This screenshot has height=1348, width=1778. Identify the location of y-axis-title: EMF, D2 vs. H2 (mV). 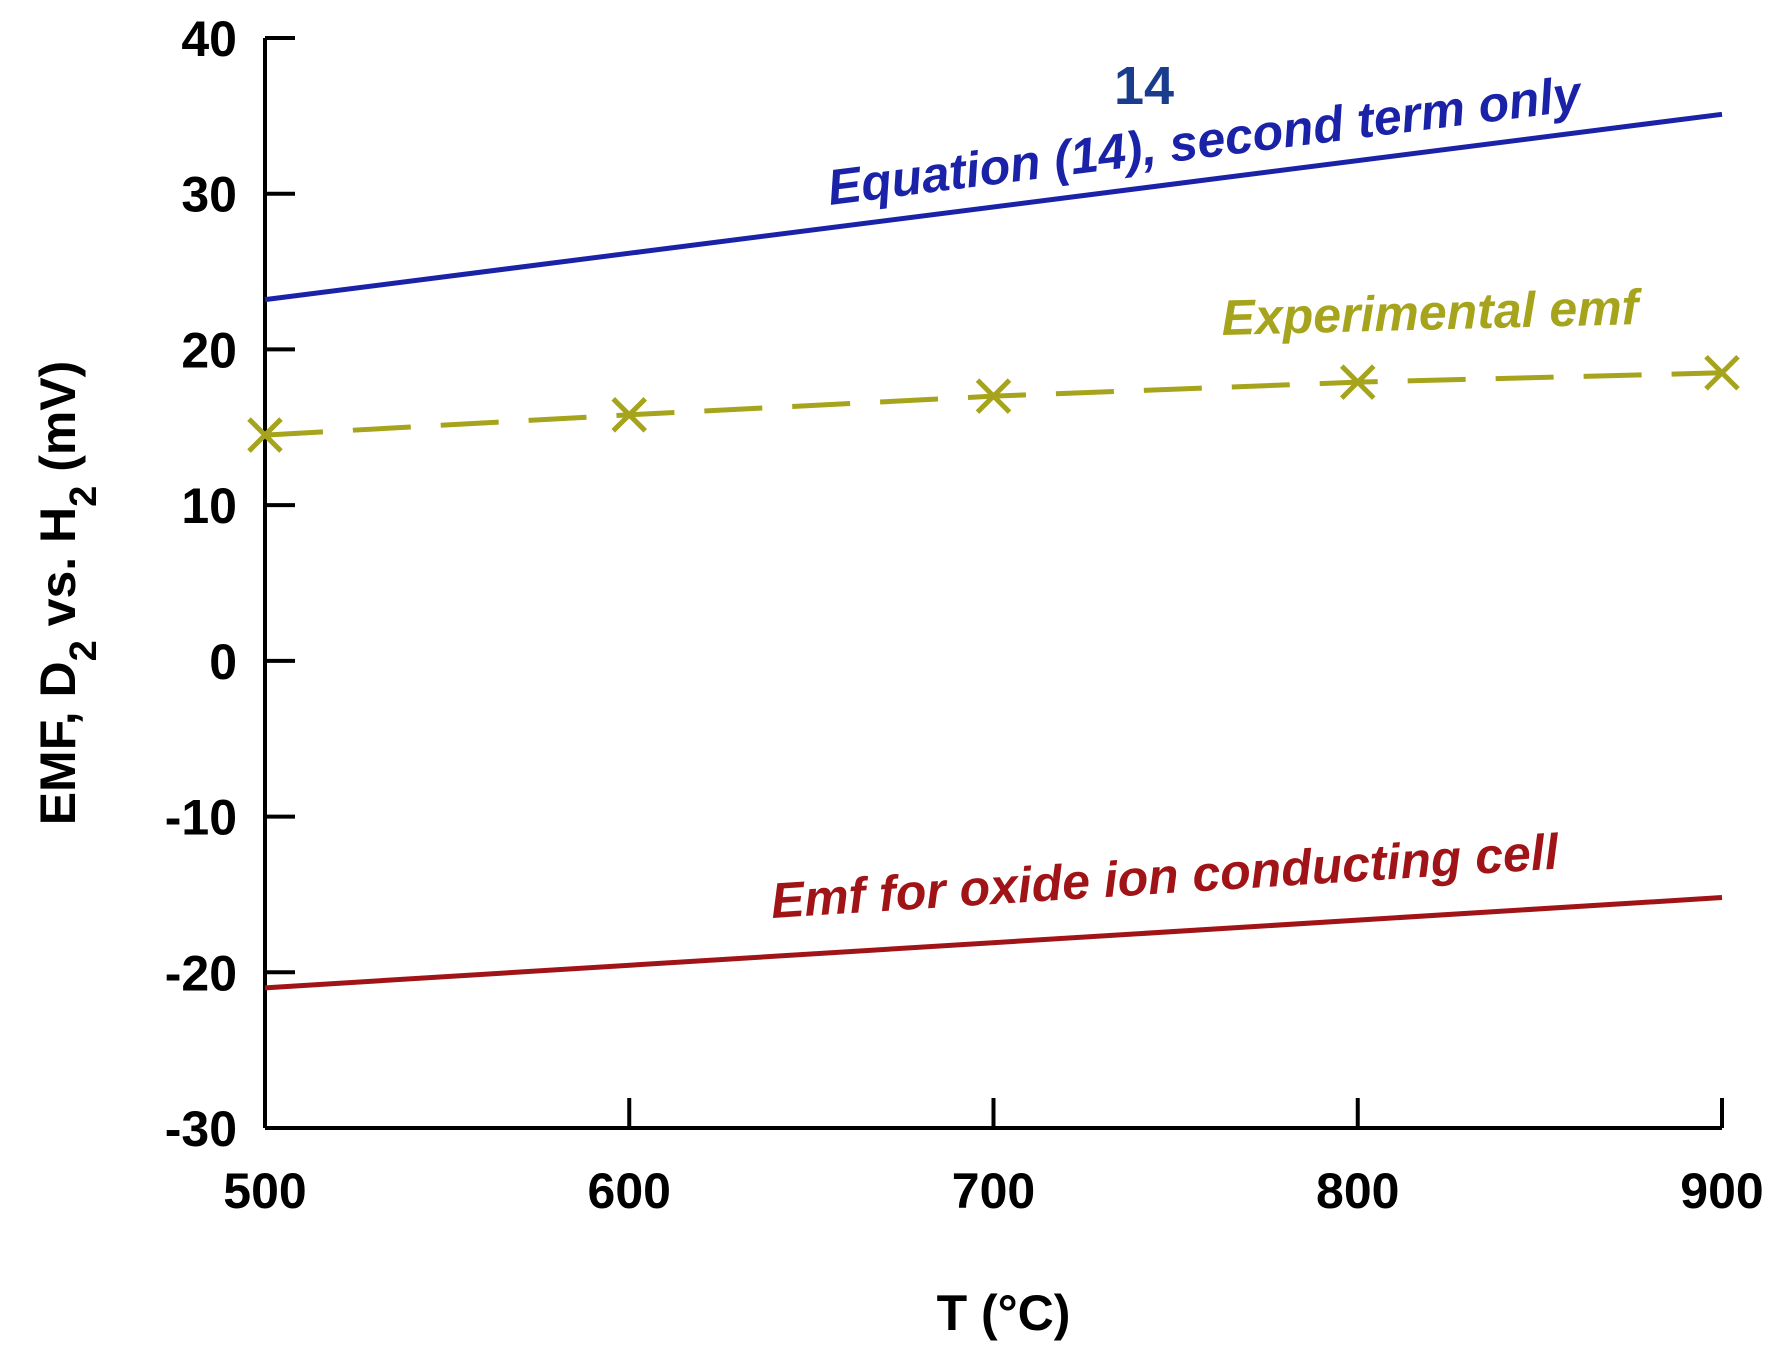
(67, 593).